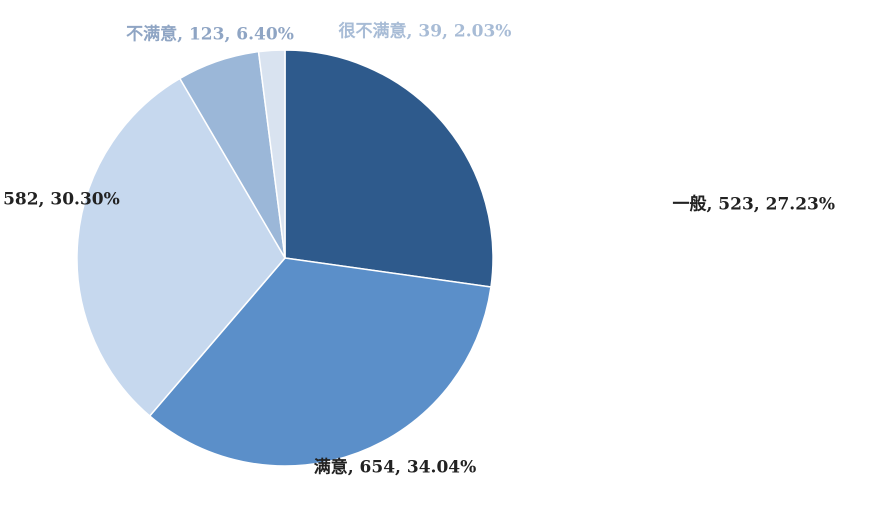 The width and height of the screenshot is (879, 510). Describe the element at coordinates (210, 34) in the screenshot. I see `data-label: 不满意, 123, 6.40%` at that location.